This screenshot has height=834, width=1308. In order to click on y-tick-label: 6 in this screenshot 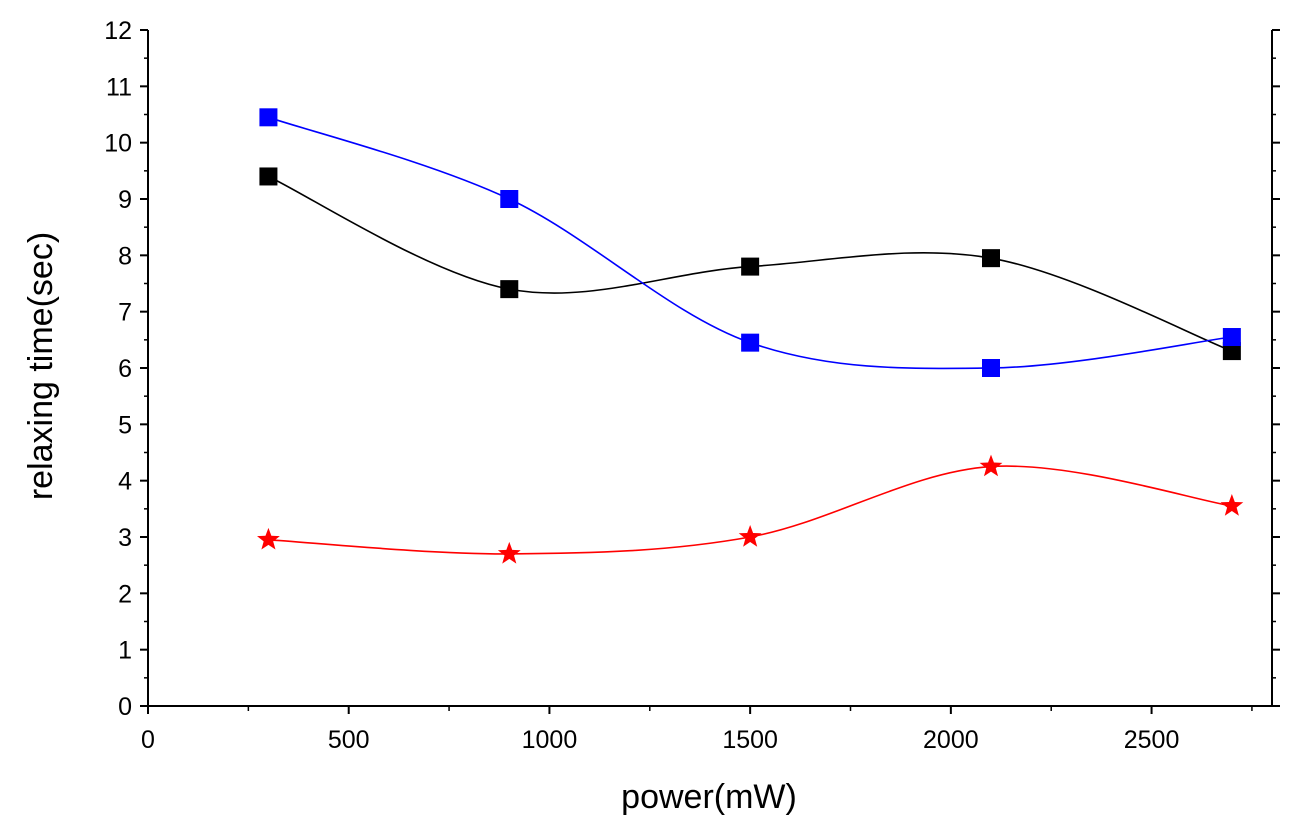, I will do `click(125, 369)`.